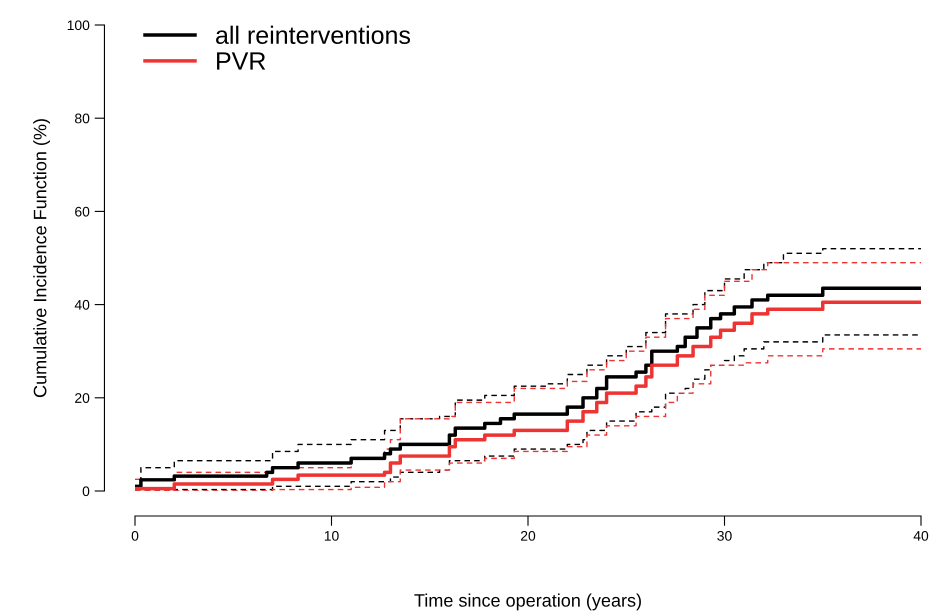 Image resolution: width=933 pixels, height=611 pixels. I want to click on legend-label: PVR, so click(241, 61).